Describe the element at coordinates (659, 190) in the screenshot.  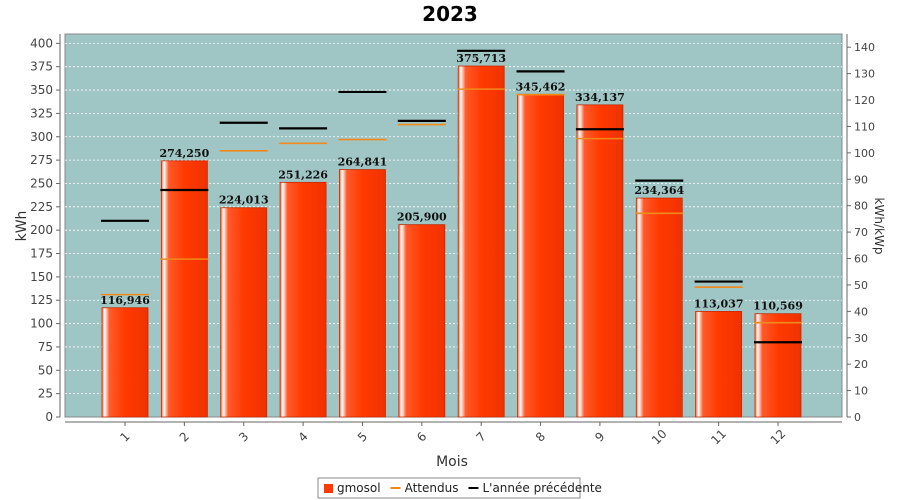
I see `data-label: 234,364` at that location.